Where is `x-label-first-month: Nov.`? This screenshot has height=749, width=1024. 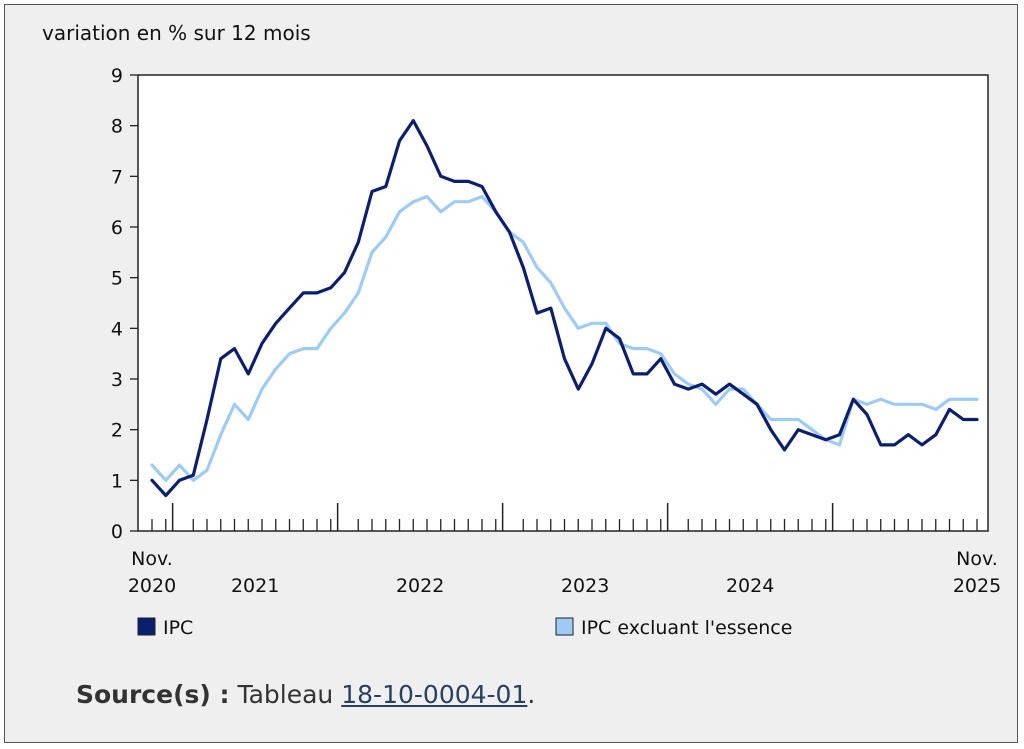
x-label-first-month: Nov. is located at coordinates (152, 559).